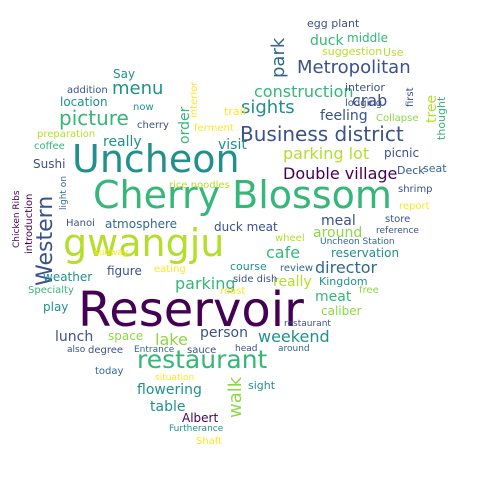 This screenshot has height=482, width=481. What do you see at coordinates (205, 283) in the screenshot?
I see `word-parking: parking` at bounding box center [205, 283].